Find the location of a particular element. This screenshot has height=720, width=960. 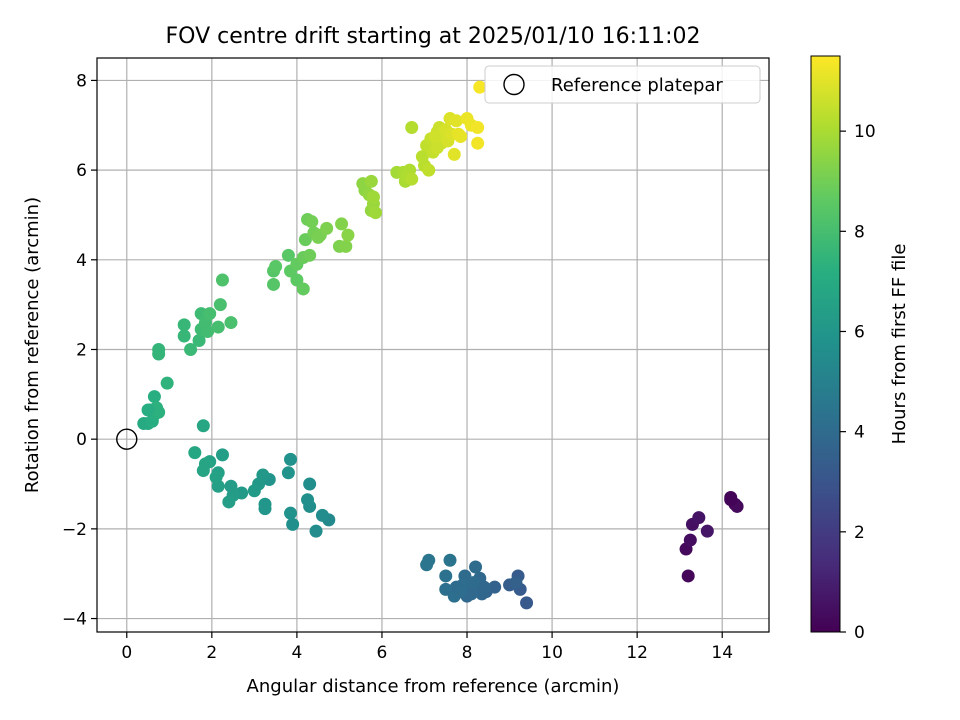

x-tick-label: 8 is located at coordinates (467, 653).